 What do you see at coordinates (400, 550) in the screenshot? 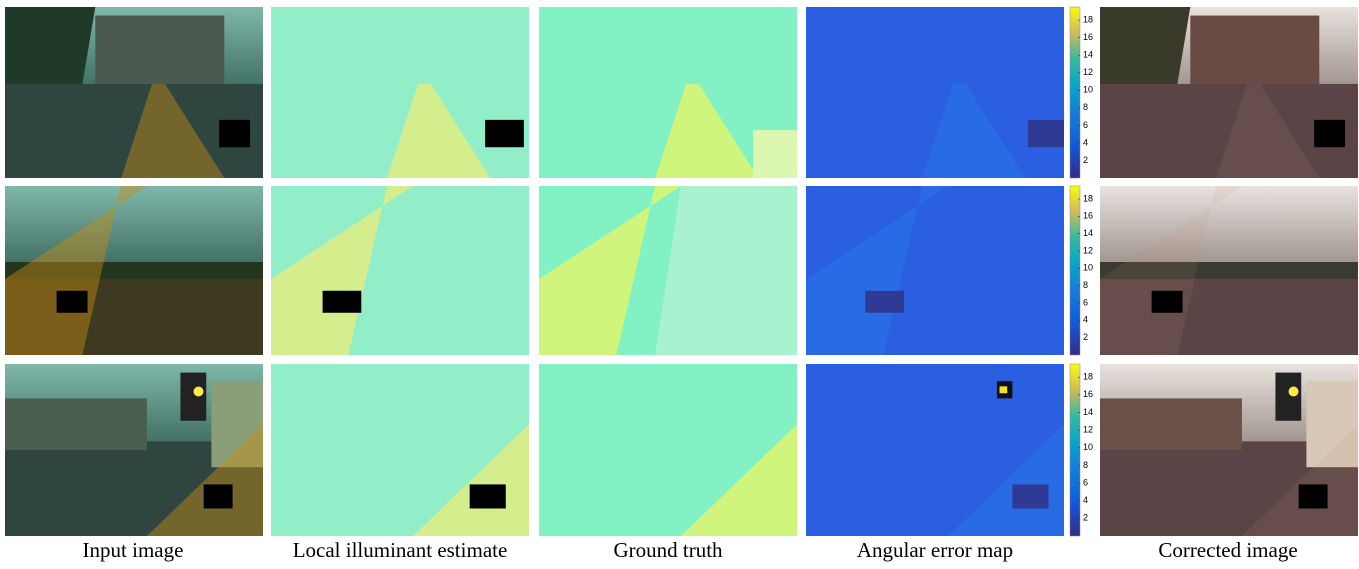
I see `caption: Local illuminant estimate` at bounding box center [400, 550].